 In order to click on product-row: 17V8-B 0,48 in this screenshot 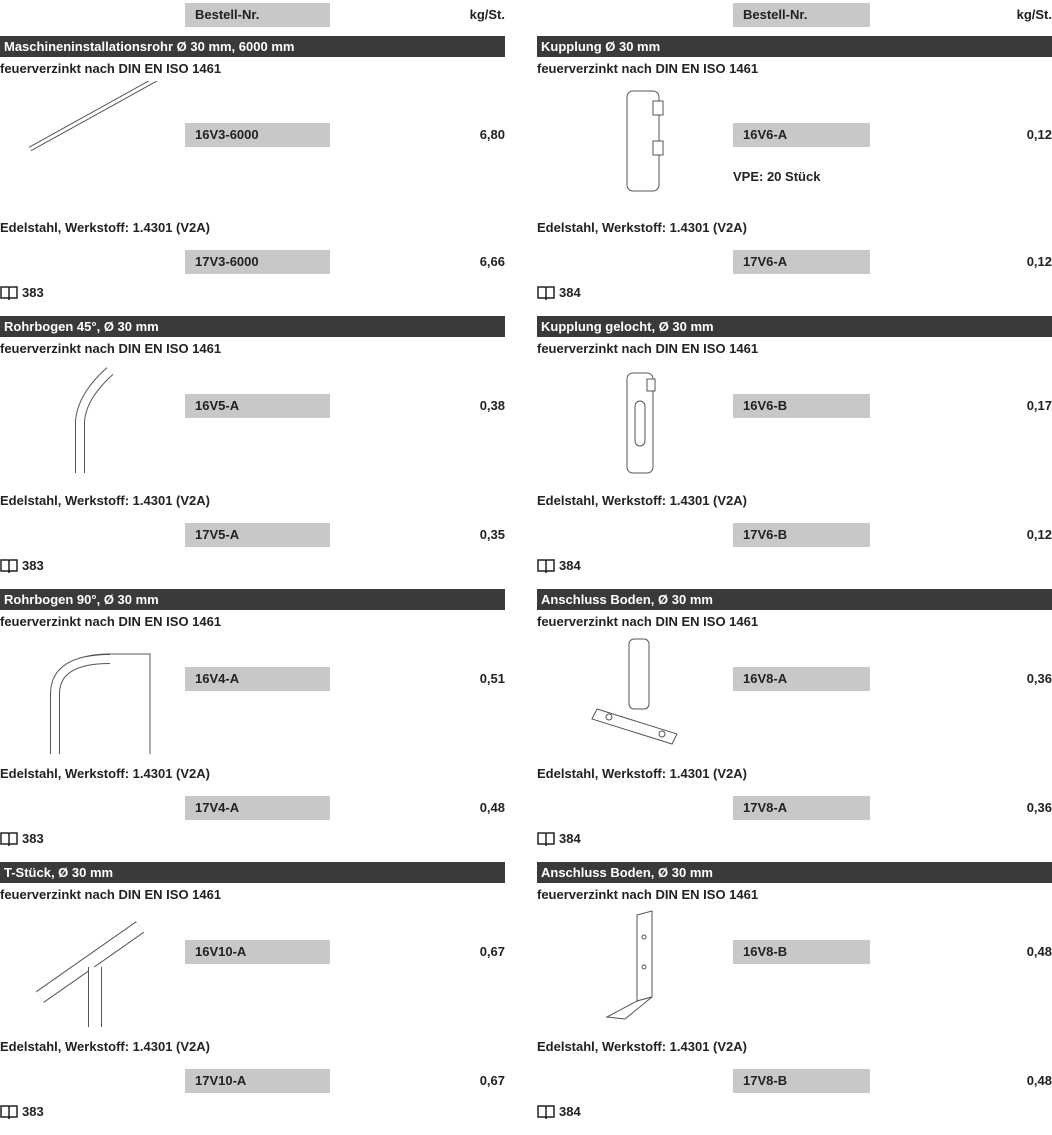, I will do `click(794, 1079)`.